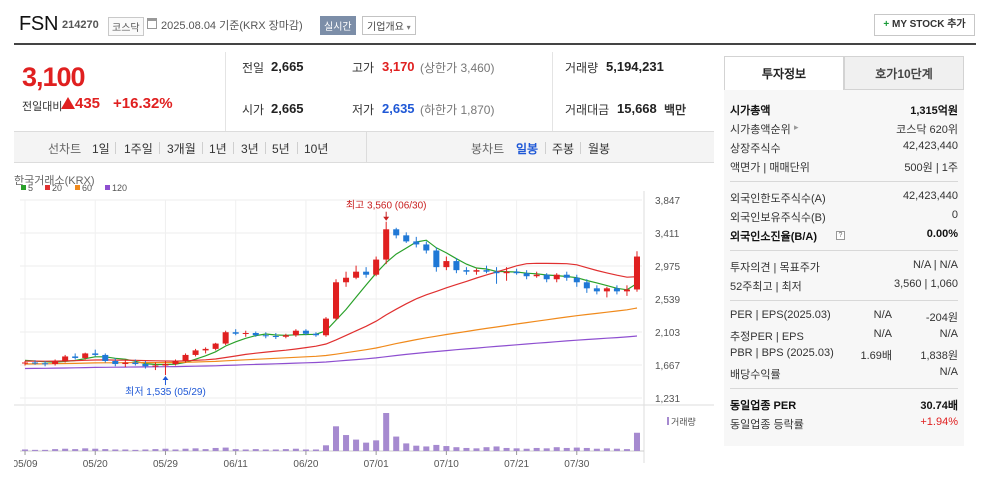 This screenshot has width=987, height=486. What do you see at coordinates (840, 235) in the screenshot?
I see `help-icon: ?` at bounding box center [840, 235].